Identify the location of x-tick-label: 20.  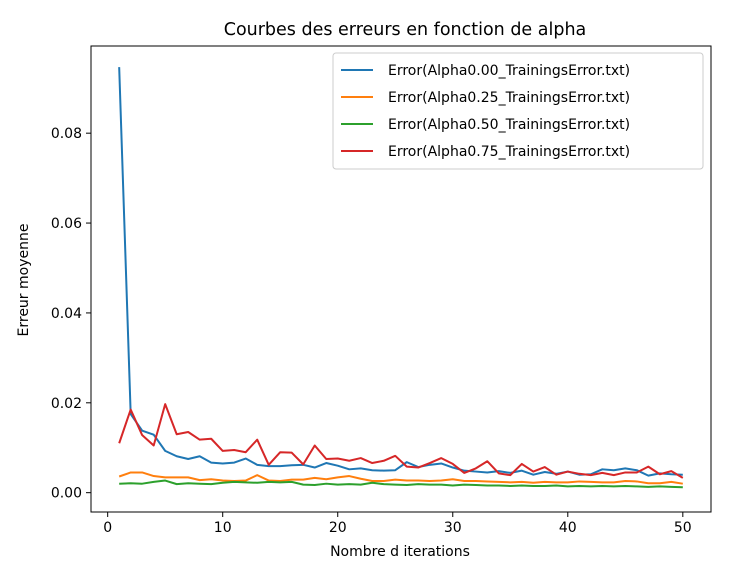
(338, 528).